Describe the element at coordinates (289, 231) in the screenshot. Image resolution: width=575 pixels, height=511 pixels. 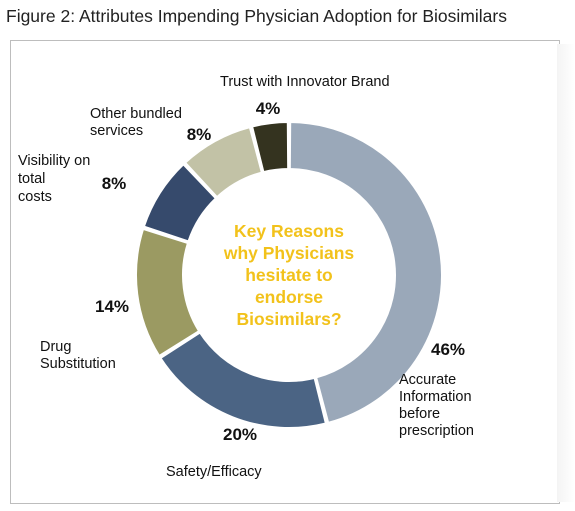
I see `center-question-line-0: Key Reasons` at that location.